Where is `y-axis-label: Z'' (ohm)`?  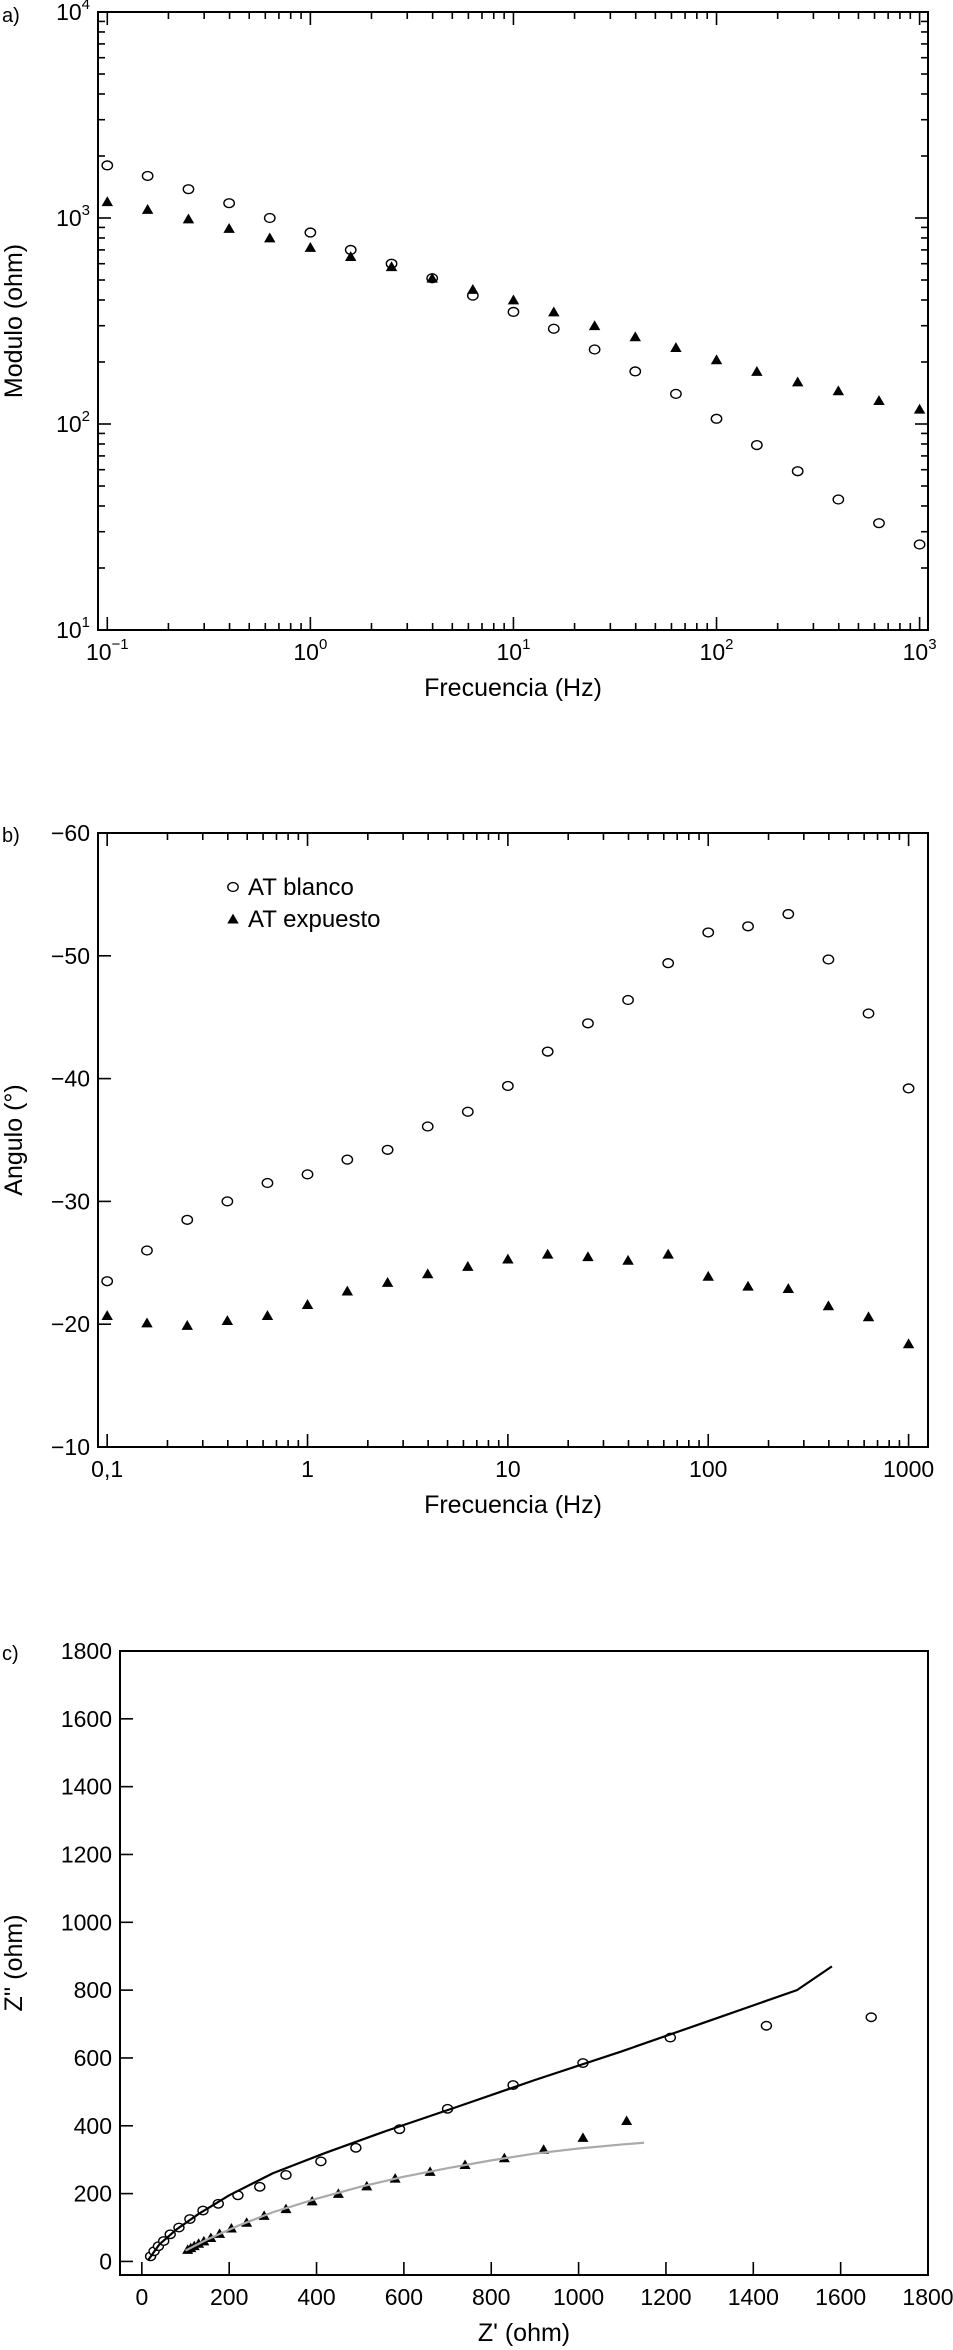 y-axis-label: Z'' (ohm) is located at coordinates (14, 1962).